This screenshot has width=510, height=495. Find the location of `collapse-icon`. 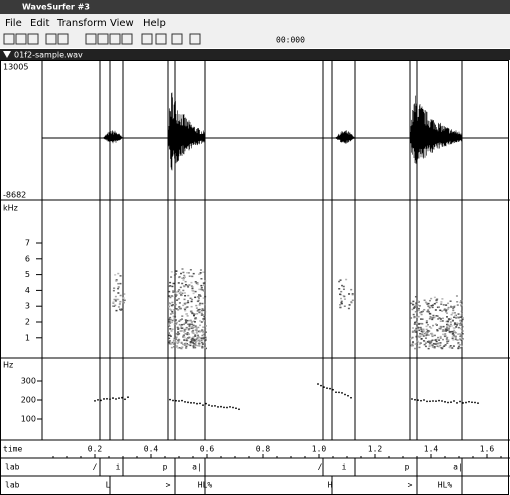

collapse-icon is located at coordinates (7, 54).